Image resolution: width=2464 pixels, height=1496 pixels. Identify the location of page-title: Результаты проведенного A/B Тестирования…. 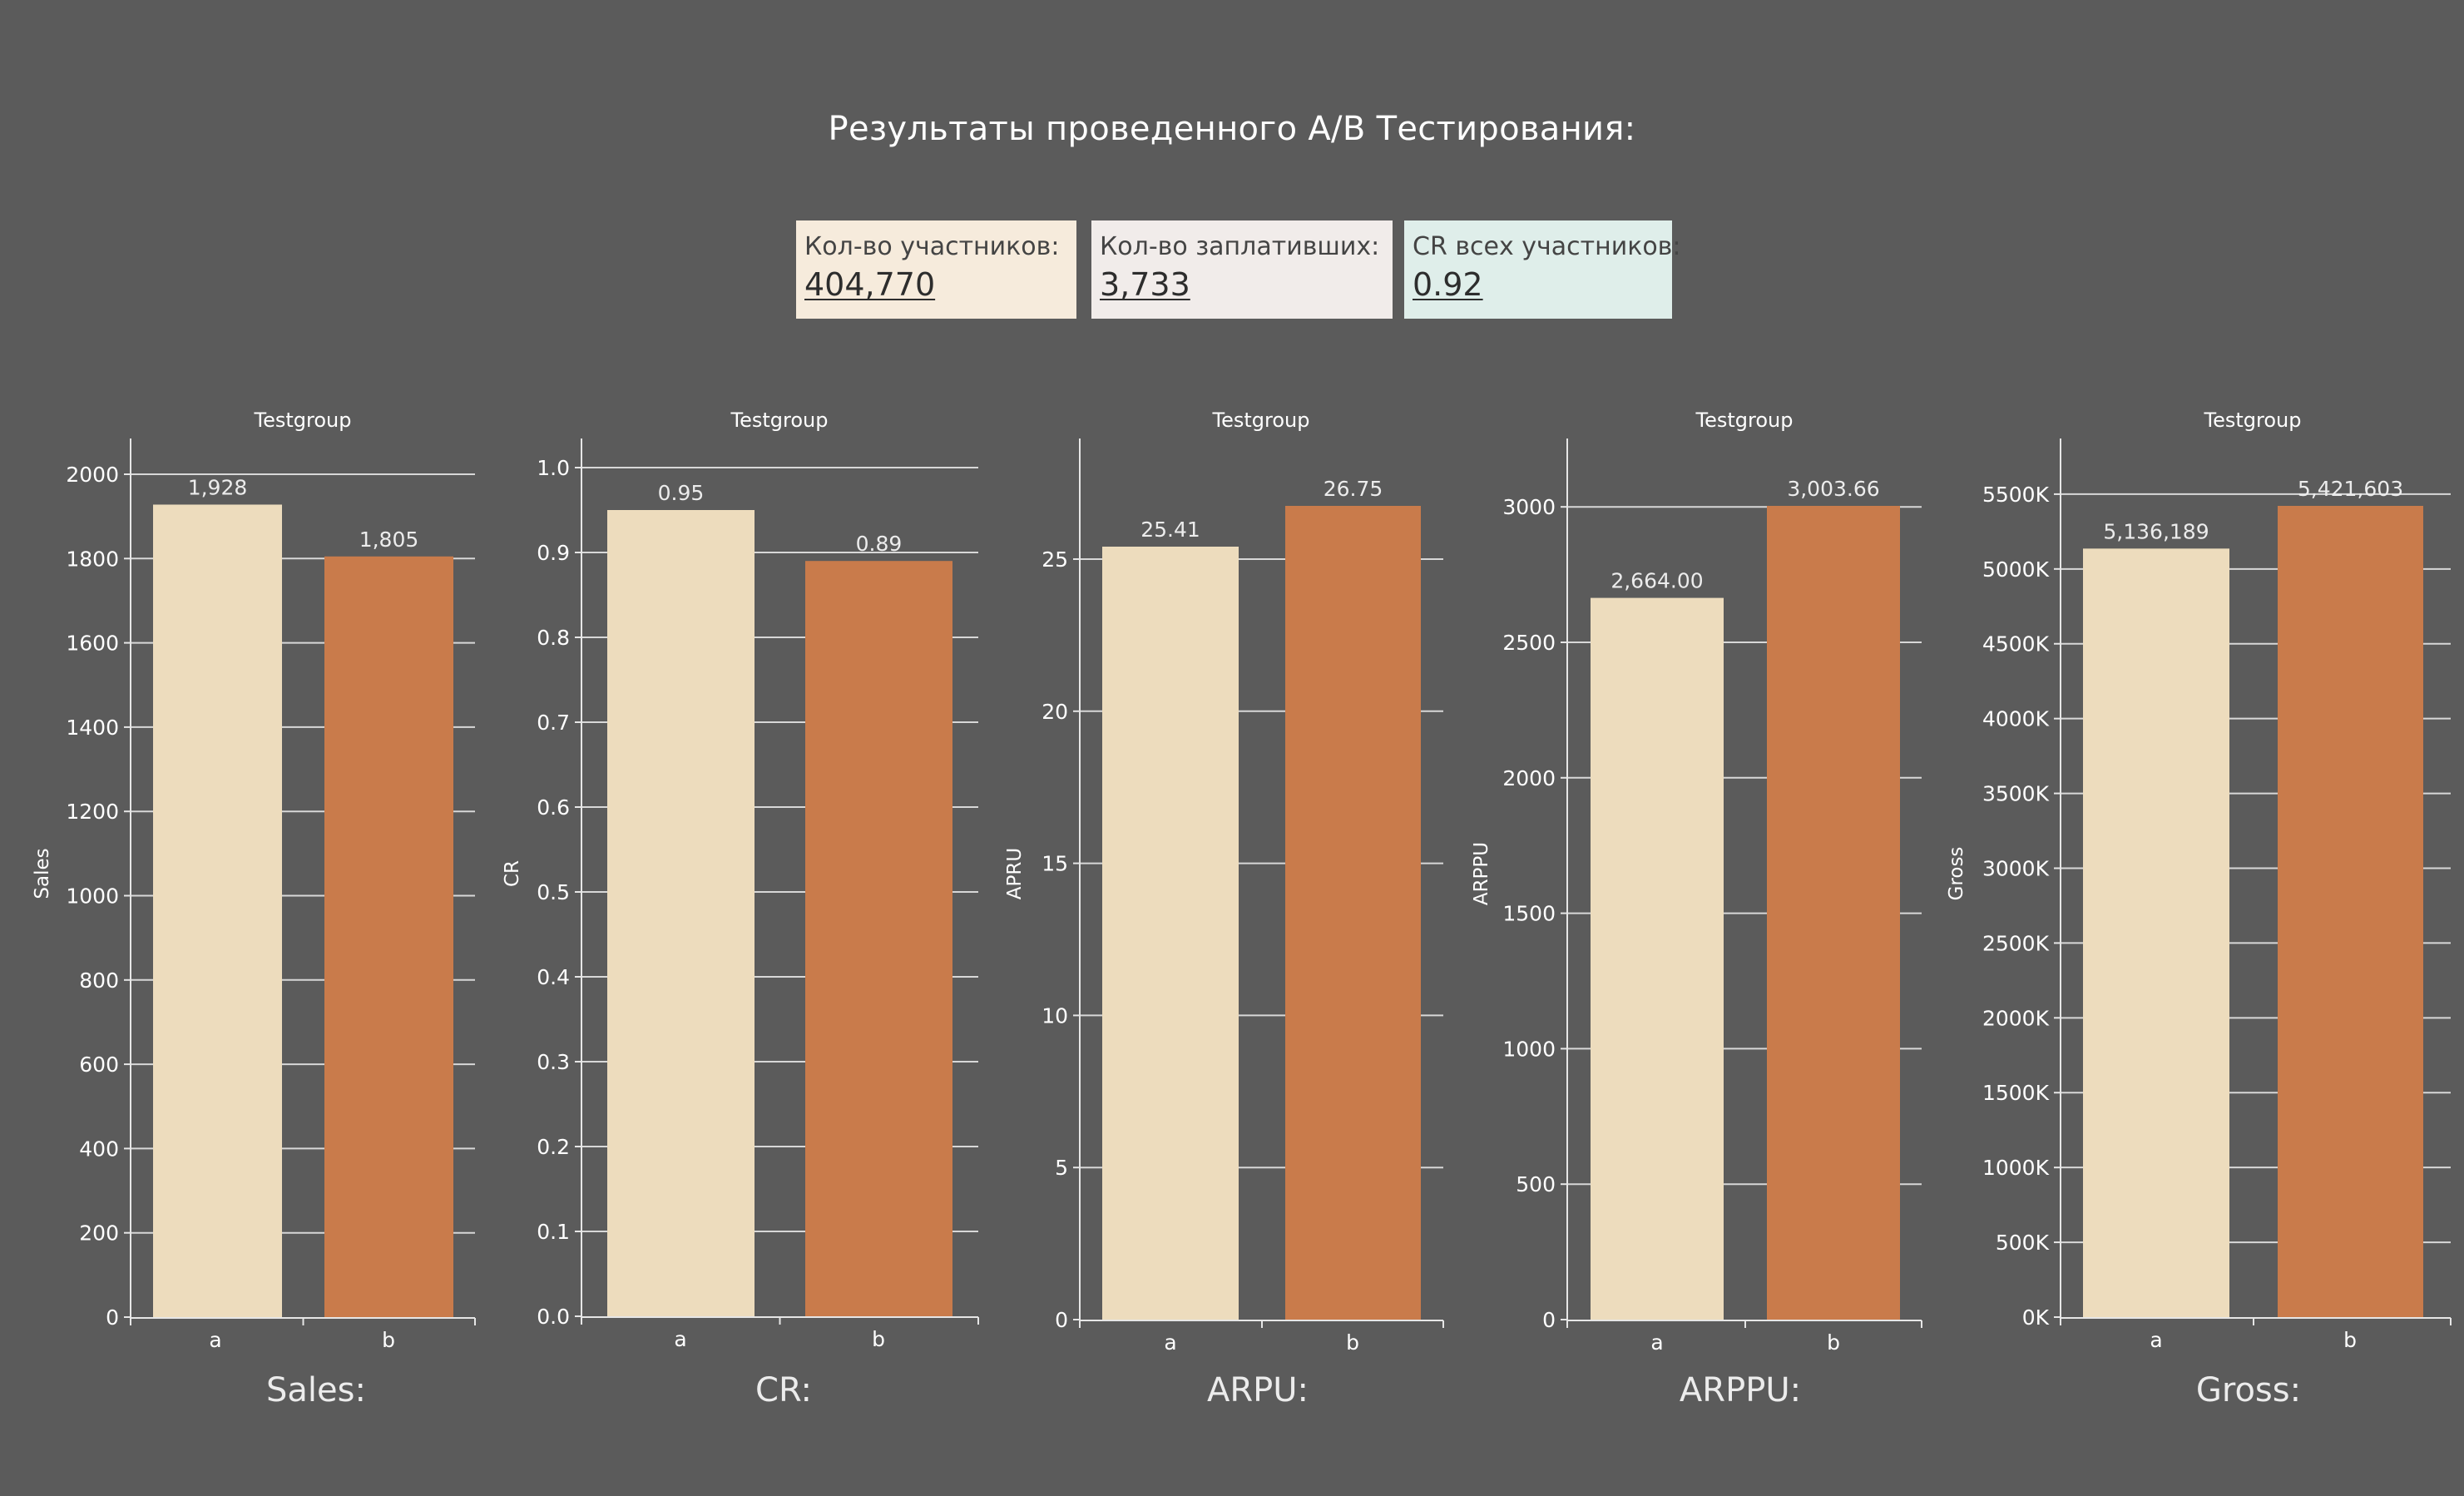
(1232, 129).